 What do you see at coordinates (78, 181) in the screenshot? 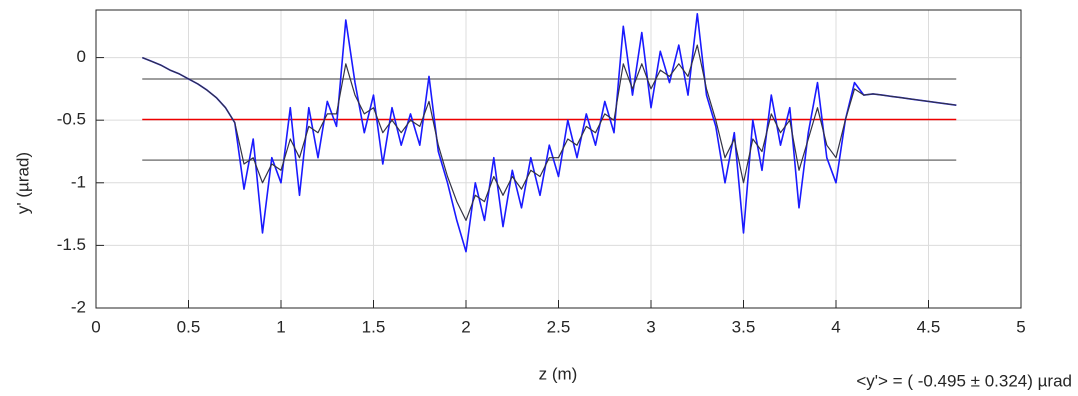
I see `y-tick-label: -1` at bounding box center [78, 181].